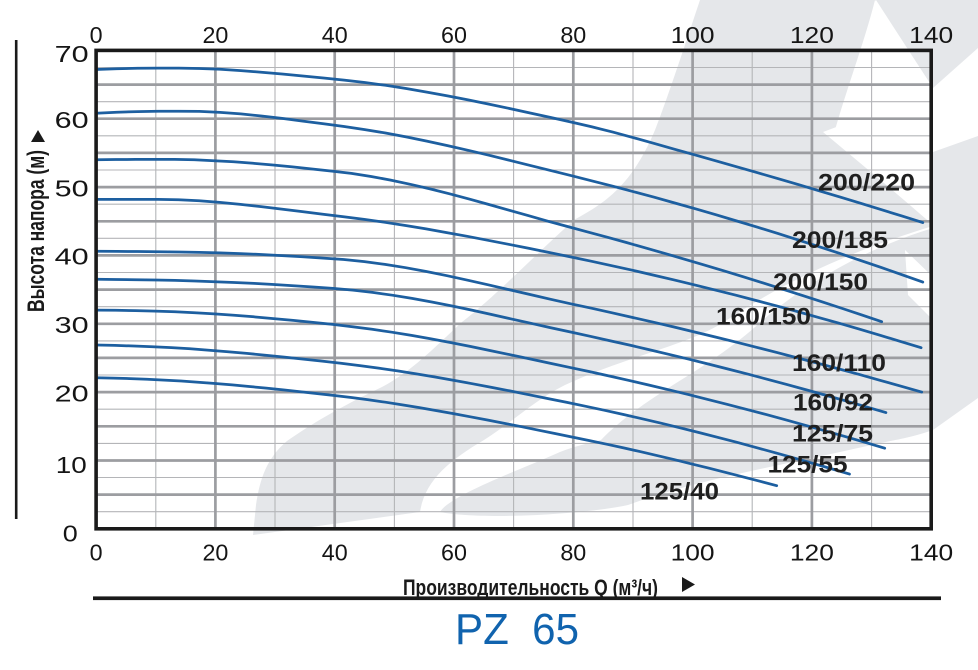  What do you see at coordinates (763, 317) in the screenshot?
I see `svg-text: 160/150` at bounding box center [763, 317].